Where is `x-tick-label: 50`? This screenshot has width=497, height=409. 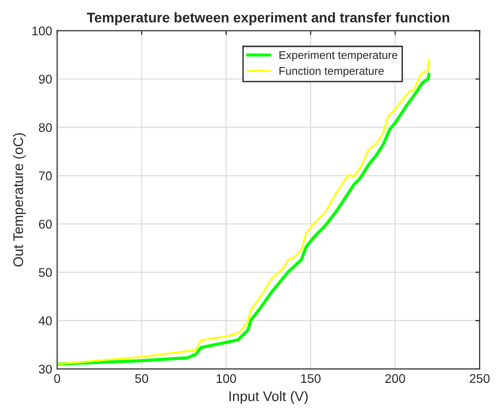 x-tick-label: 50 is located at coordinates (141, 378).